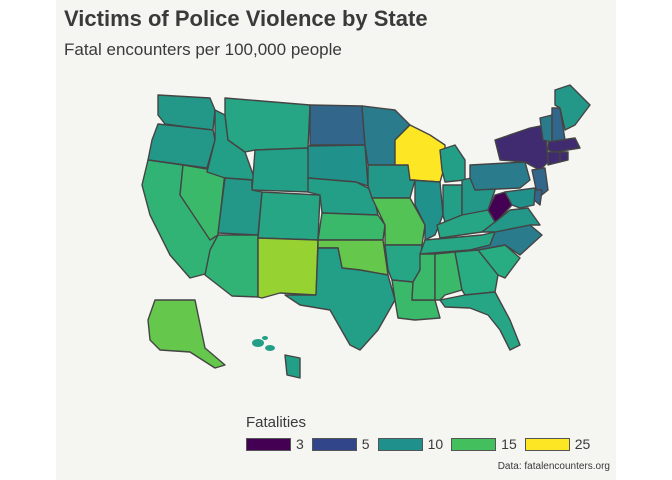 The height and width of the screenshot is (480, 672). I want to click on state-sd, so click(338, 165).